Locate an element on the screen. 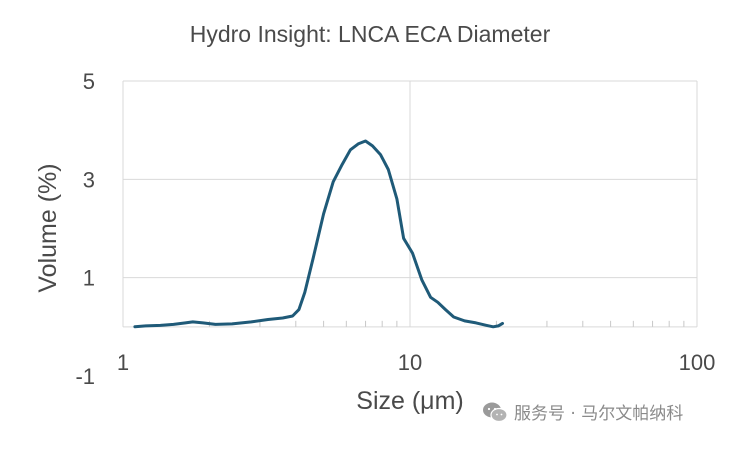 The image size is (742, 450). axes is located at coordinates (410, 324).